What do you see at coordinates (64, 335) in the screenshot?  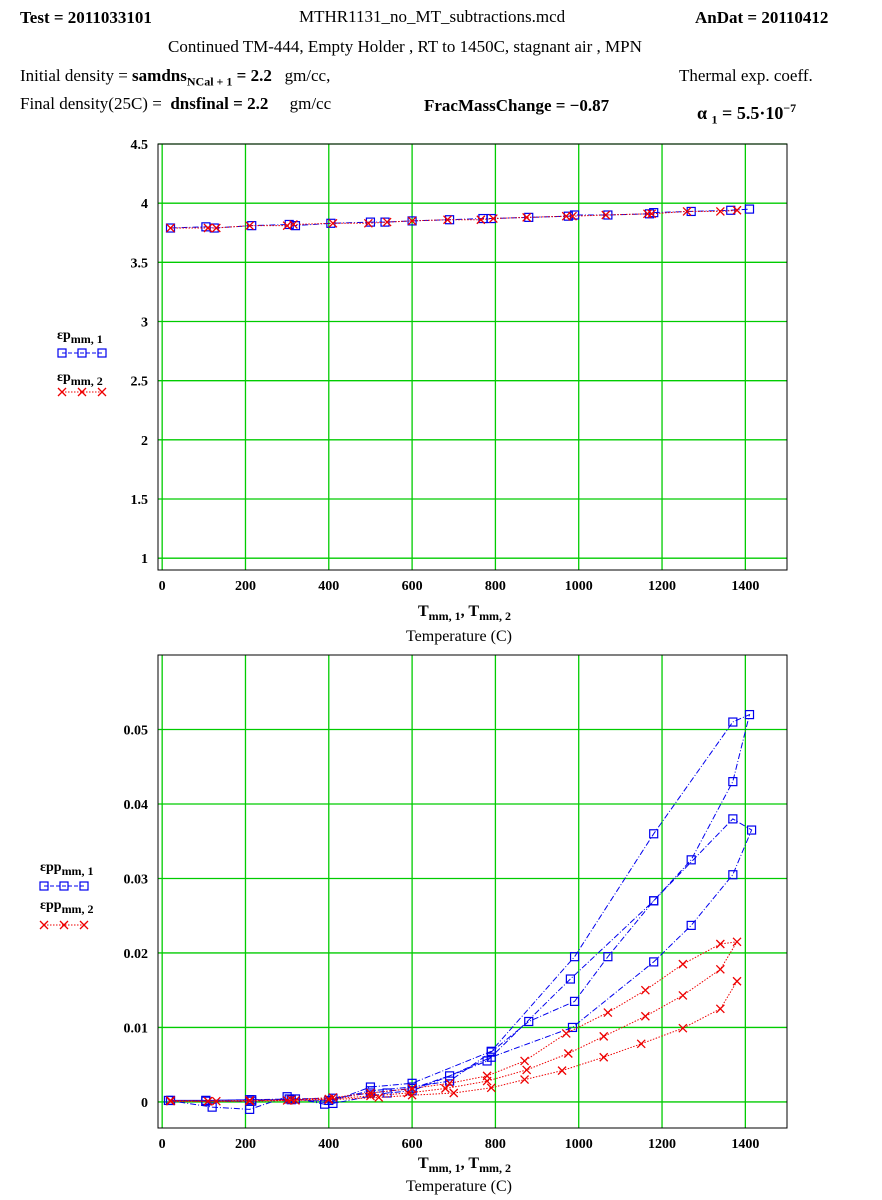 I see `chart1-legend-1-name: εp` at bounding box center [64, 335].